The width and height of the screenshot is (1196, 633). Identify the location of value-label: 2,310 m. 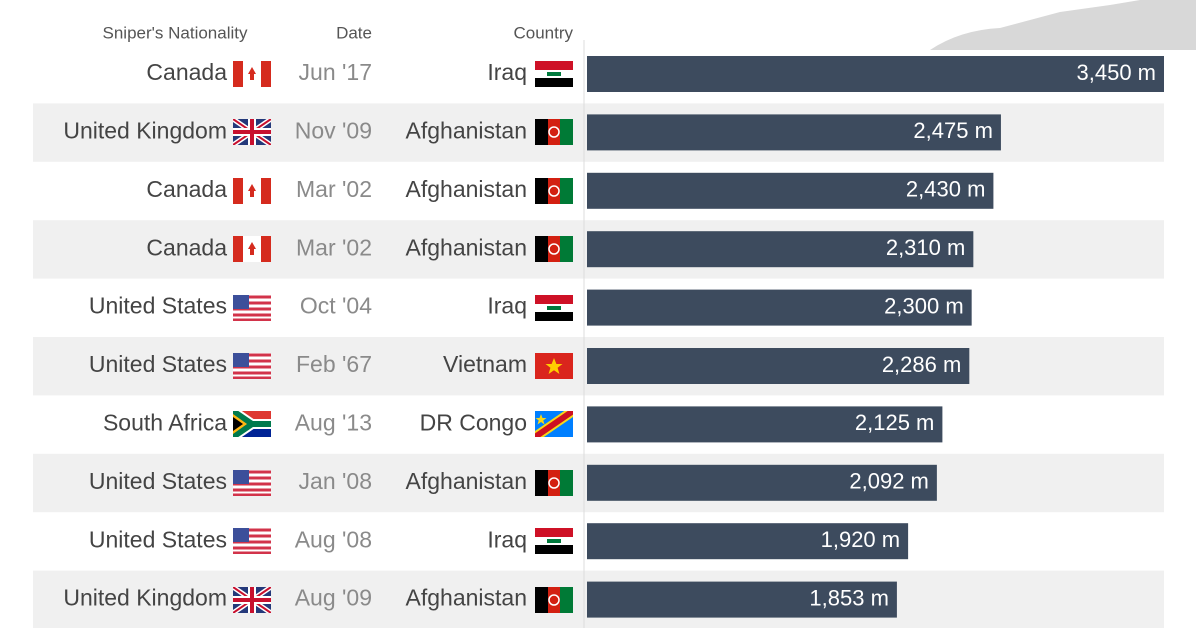
(926, 247).